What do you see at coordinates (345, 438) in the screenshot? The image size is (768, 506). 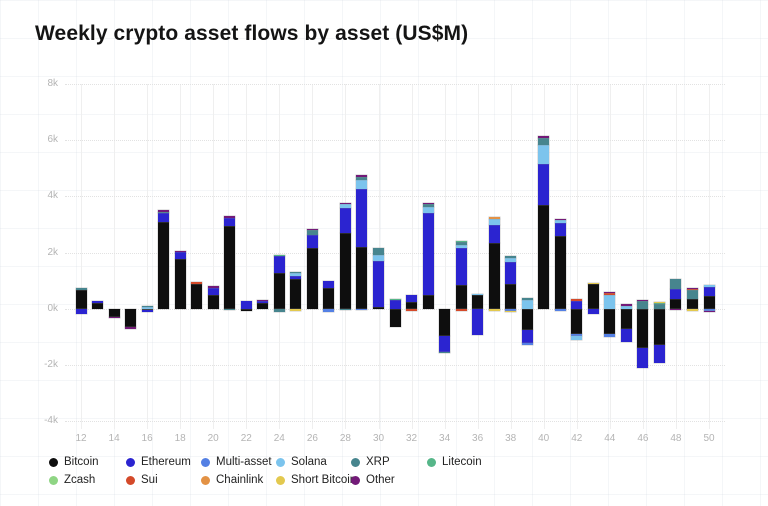 I see `x-axis-tick-label: 28` at bounding box center [345, 438].